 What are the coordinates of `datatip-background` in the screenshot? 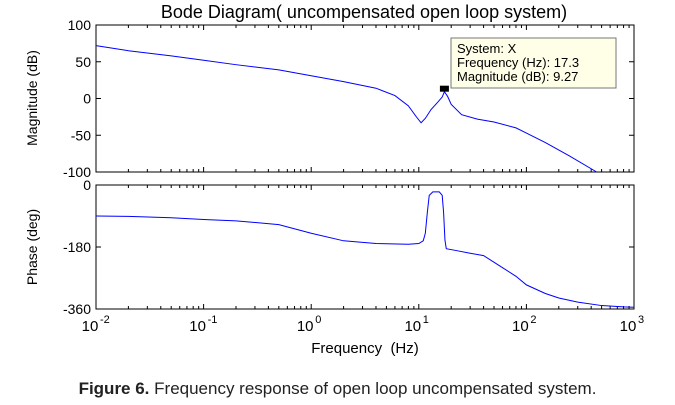 It's located at (533, 63).